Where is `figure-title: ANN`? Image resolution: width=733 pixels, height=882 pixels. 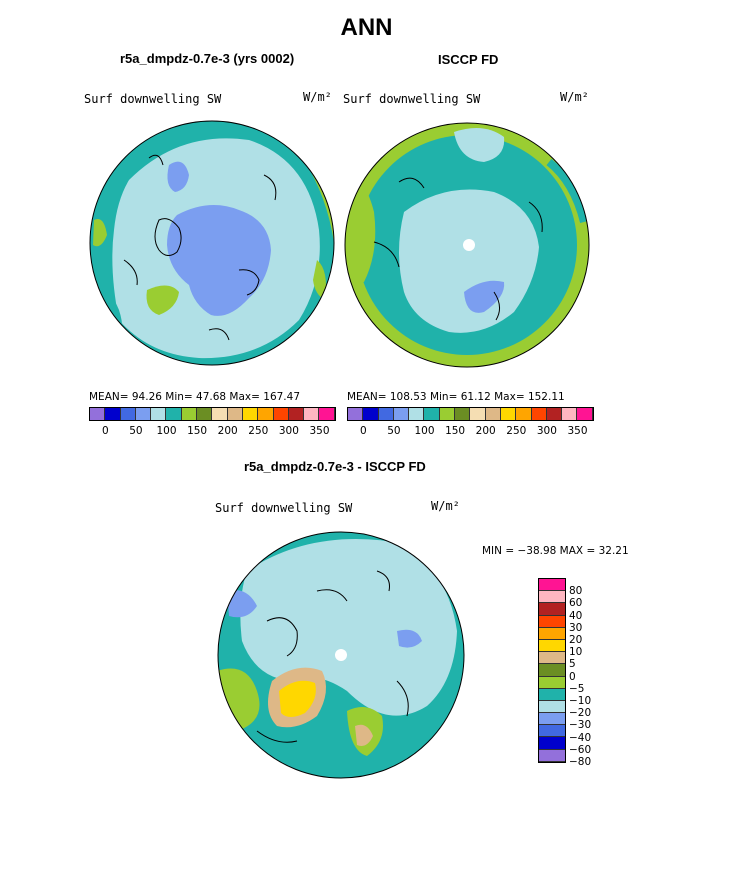 figure-title: ANN is located at coordinates (366, 27).